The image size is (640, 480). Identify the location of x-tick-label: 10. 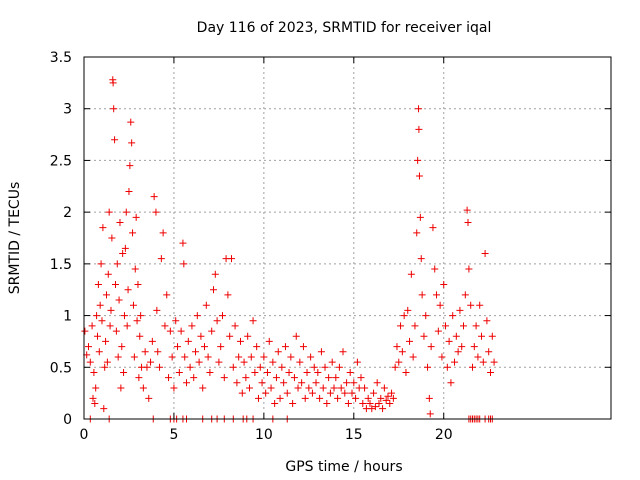
(264, 435).